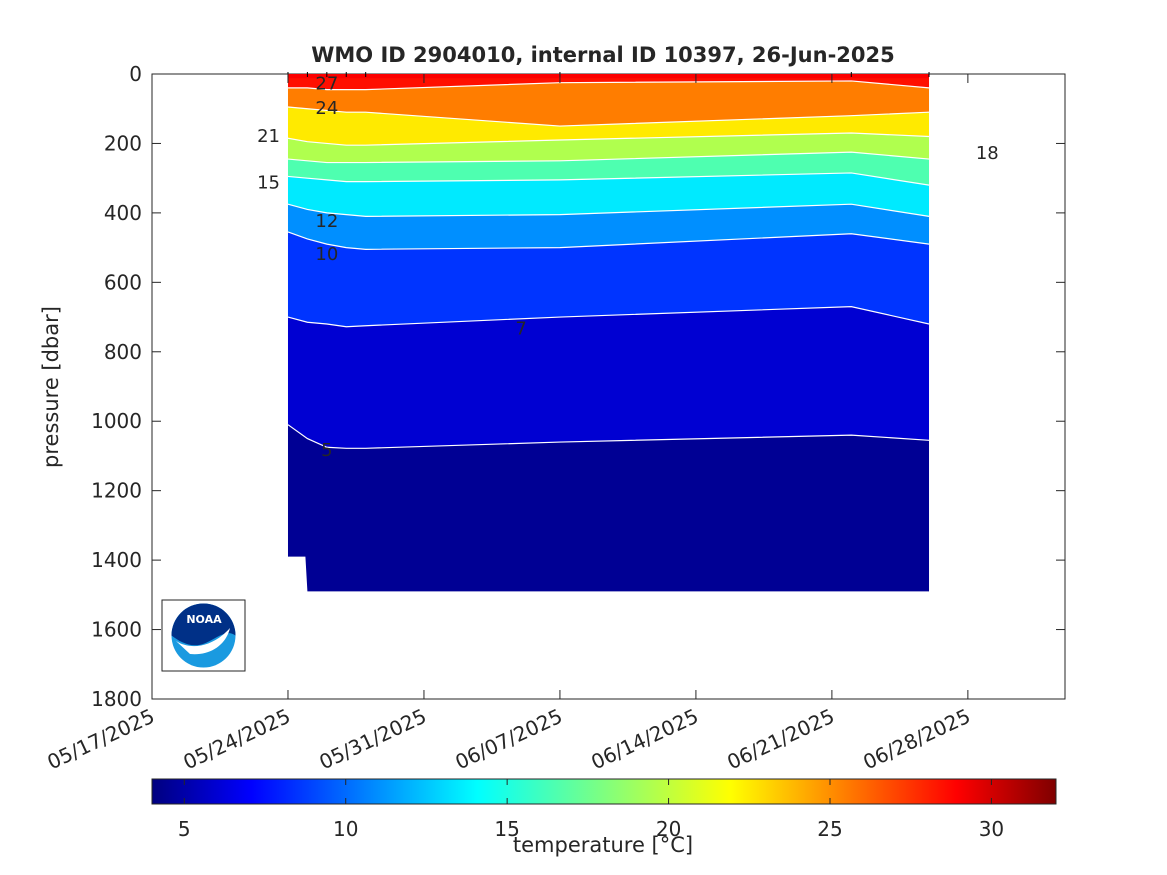 This screenshot has width=1167, height=875. Describe the element at coordinates (268, 136) in the screenshot. I see `contour-label: 21` at that location.